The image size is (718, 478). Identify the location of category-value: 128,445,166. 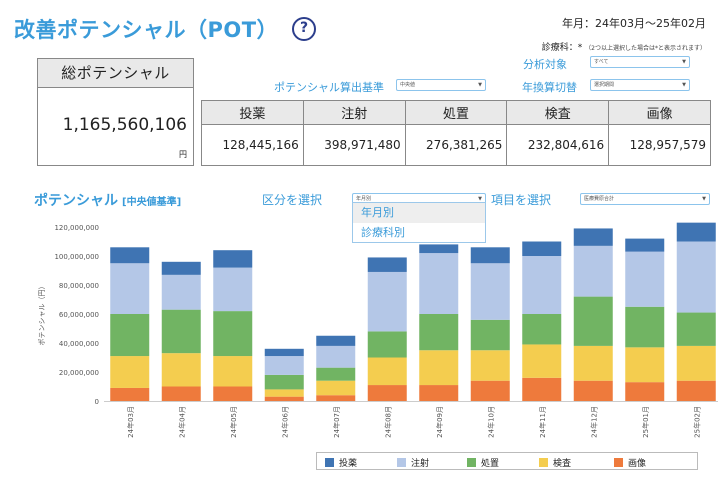
(252, 145).